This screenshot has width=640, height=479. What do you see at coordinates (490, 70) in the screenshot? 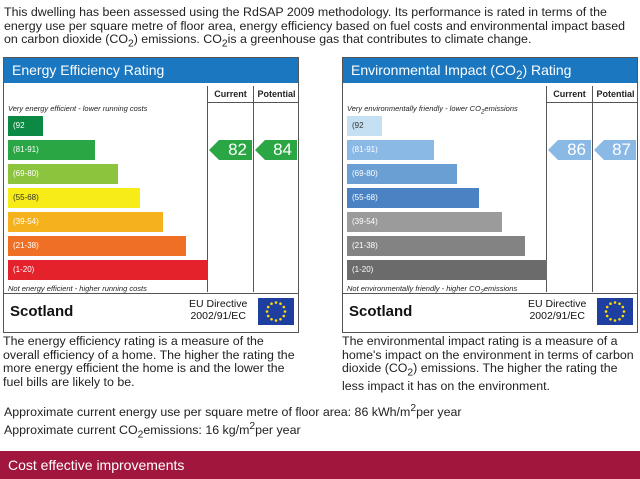
I see `environment-panel-title: Environmental Impact (CO2) Rating` at bounding box center [490, 70].